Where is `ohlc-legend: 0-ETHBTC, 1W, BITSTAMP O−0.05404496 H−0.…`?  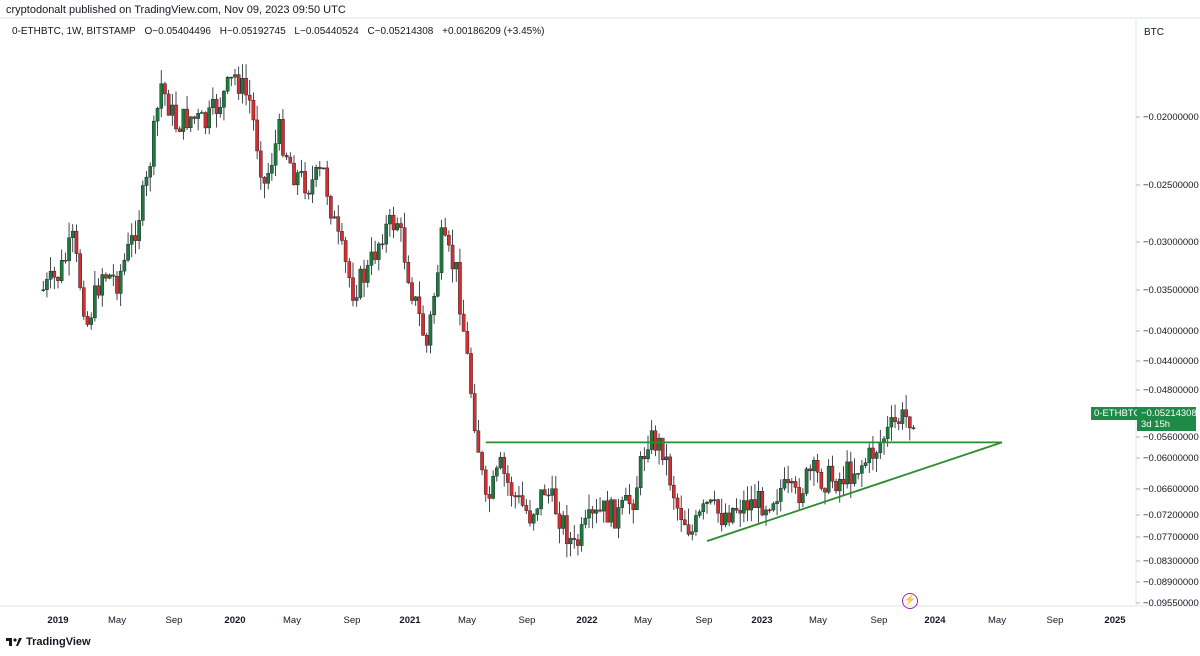
ohlc-legend: 0-ETHBTC, 1W, BITSTAMP O−0.05404496 H−0.… is located at coordinates (281, 31).